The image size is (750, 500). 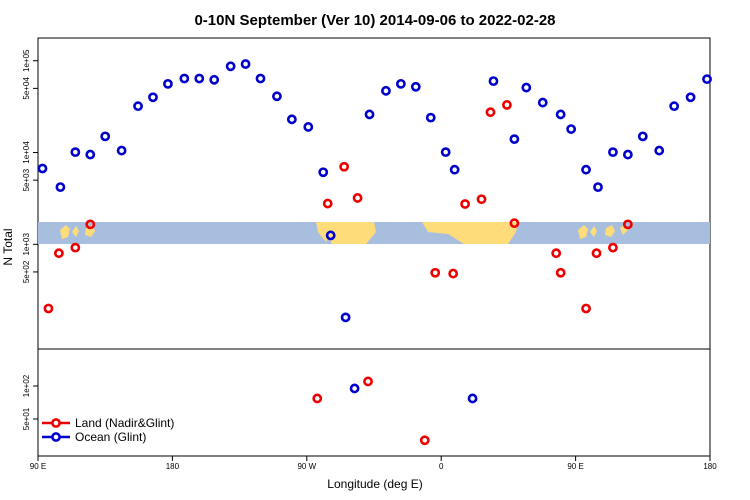 I want to click on land-patch-sulawesi, so click(x=75, y=231).